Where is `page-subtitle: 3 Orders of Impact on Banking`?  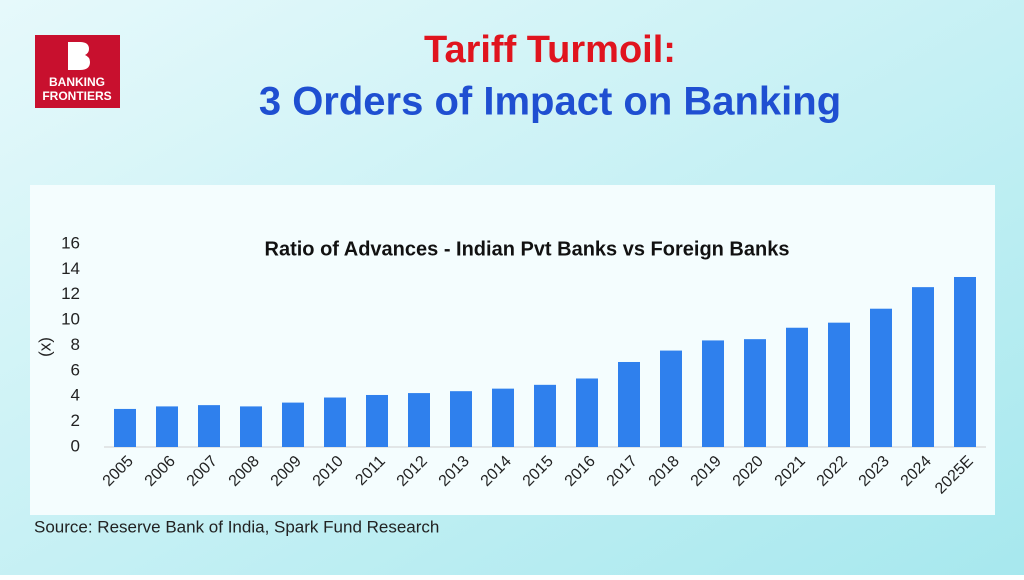 page-subtitle: 3 Orders of Impact on Banking is located at coordinates (550, 102).